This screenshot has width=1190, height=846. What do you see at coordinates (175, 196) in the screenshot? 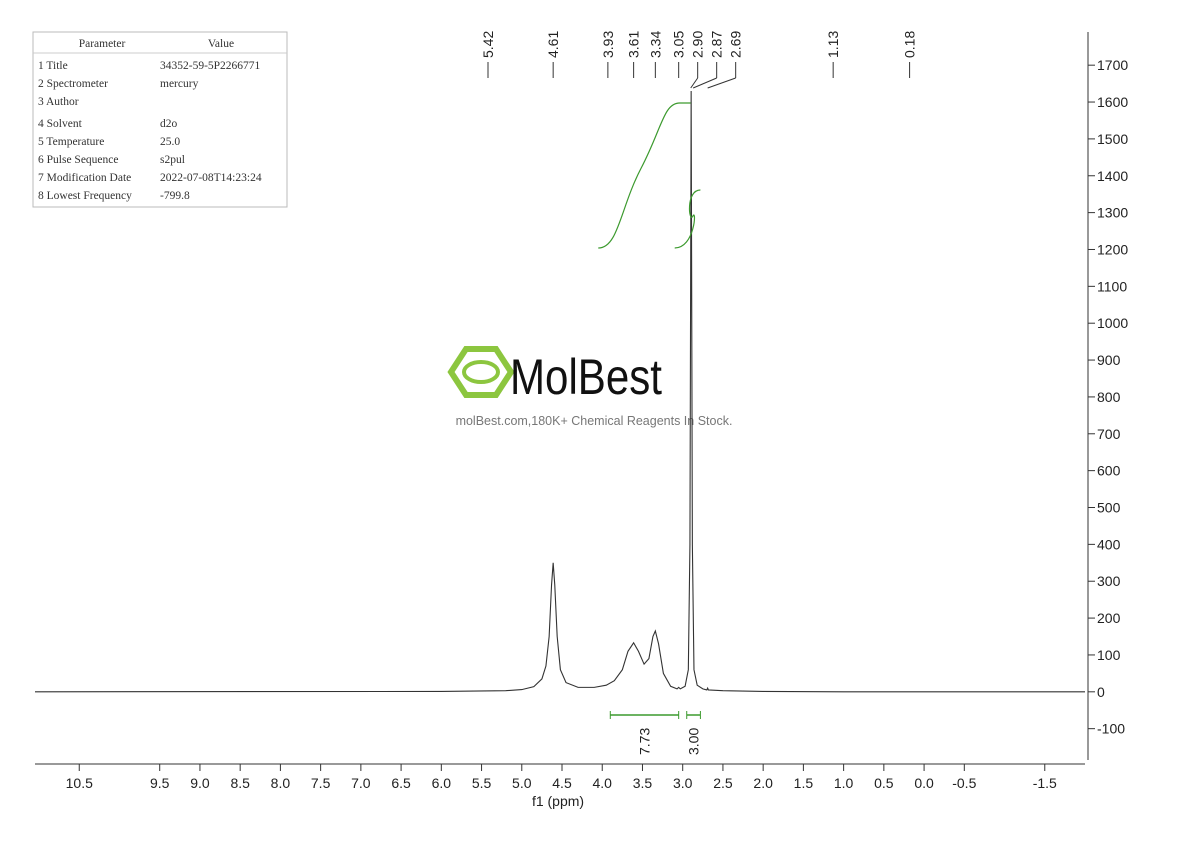
I see `table-cell: -799.8` at bounding box center [175, 196].